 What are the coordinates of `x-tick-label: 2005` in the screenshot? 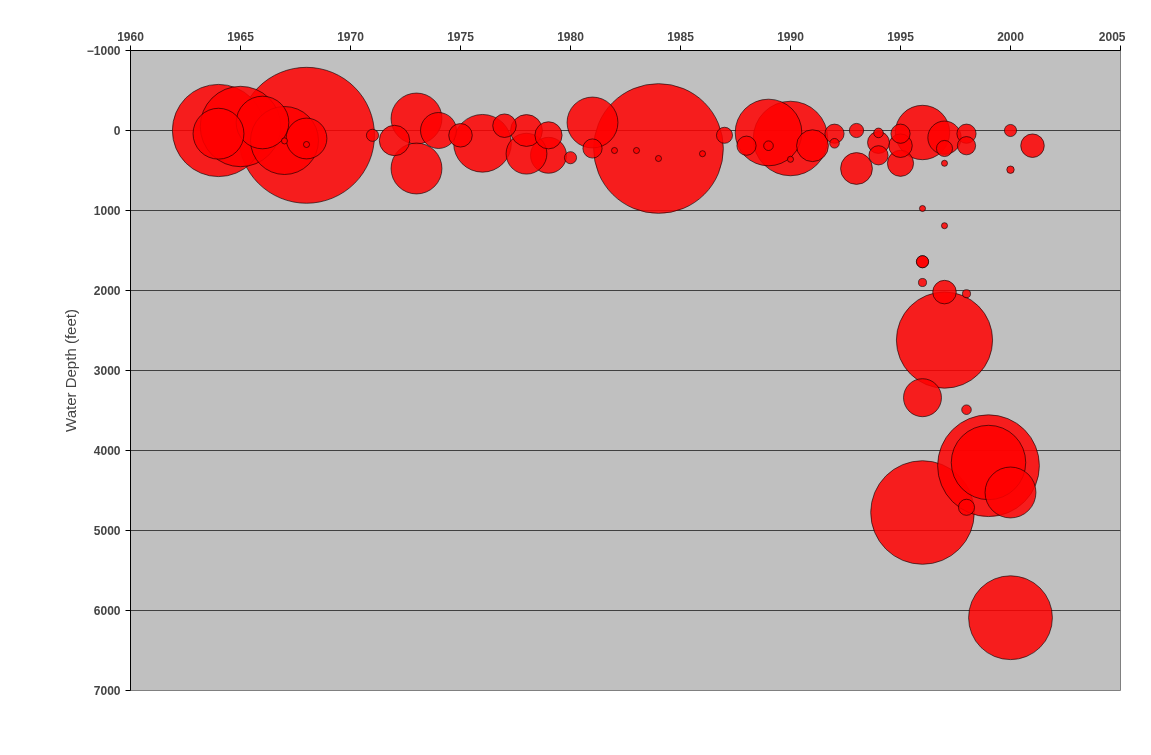 It's located at (1112, 36).